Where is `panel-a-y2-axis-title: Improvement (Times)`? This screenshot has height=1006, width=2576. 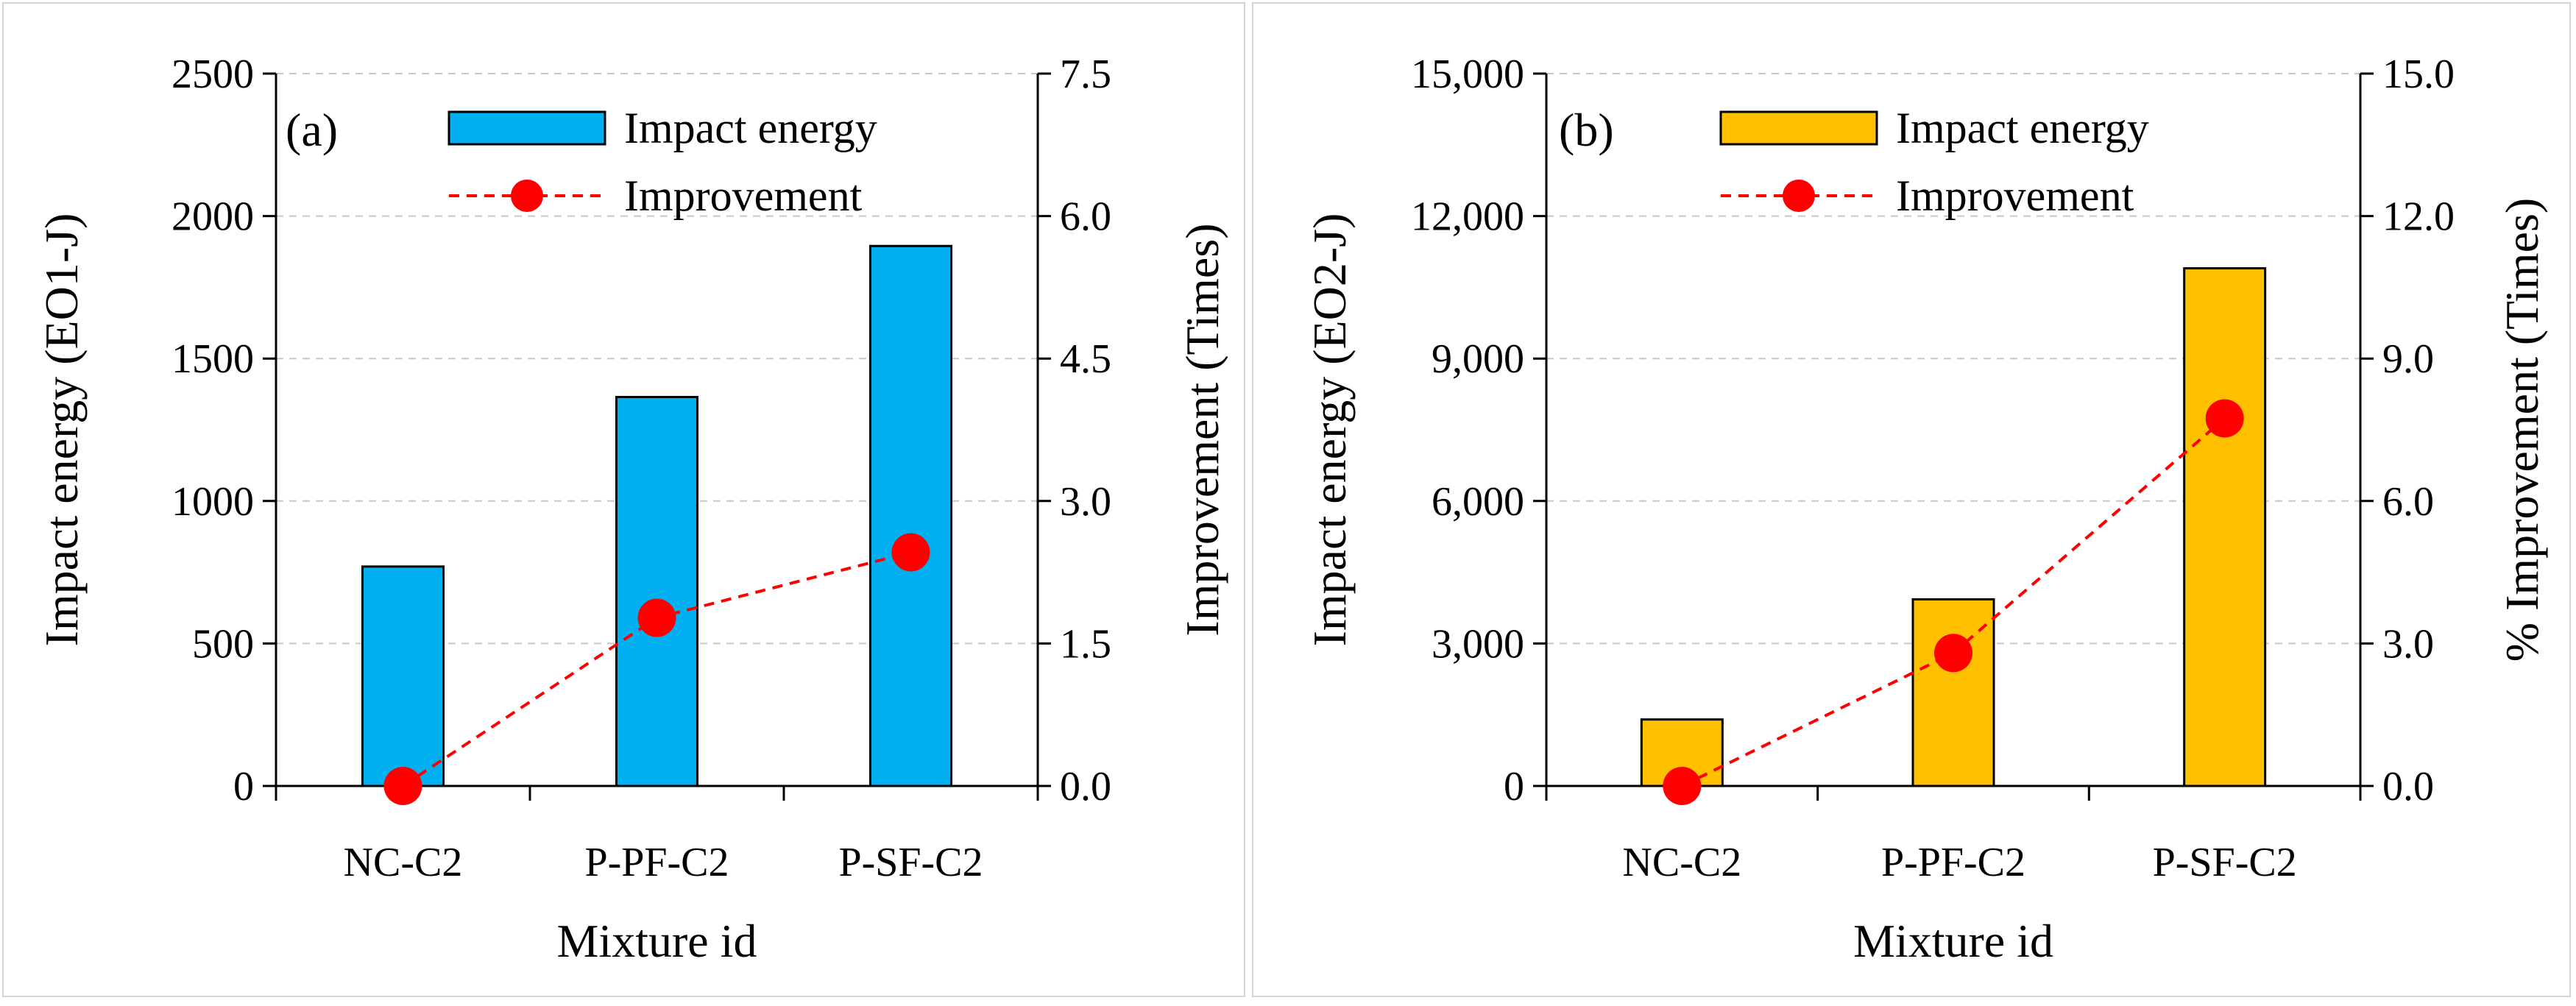 panel-a-y2-axis-title: Improvement (Times) is located at coordinates (1202, 430).